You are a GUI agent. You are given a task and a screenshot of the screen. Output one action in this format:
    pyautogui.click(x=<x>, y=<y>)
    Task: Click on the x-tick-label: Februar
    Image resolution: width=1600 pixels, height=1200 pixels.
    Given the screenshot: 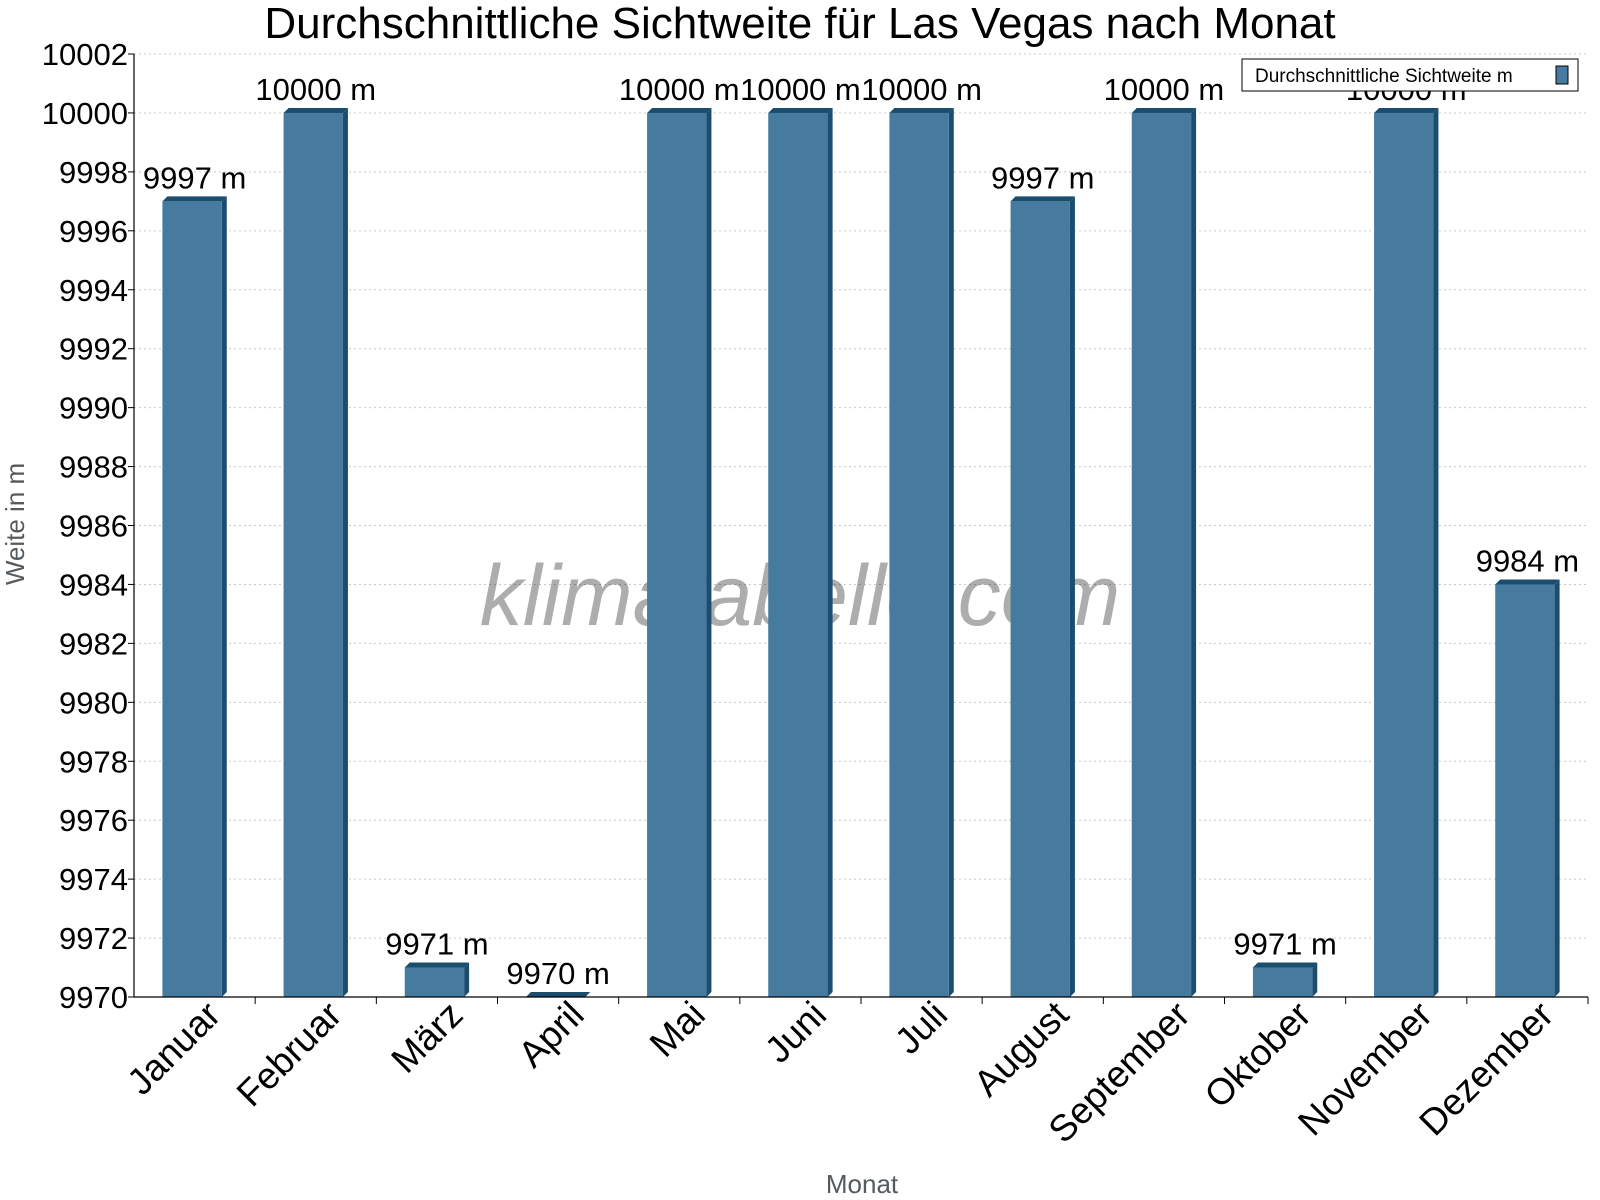 What is the action you would take?
    pyautogui.click(x=289, y=1054)
    